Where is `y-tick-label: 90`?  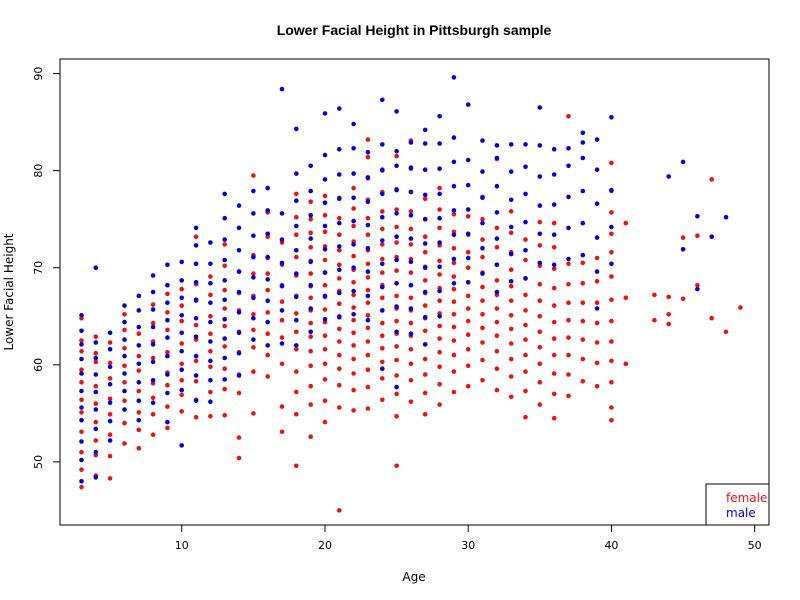 y-tick-label: 90 is located at coordinates (38, 74).